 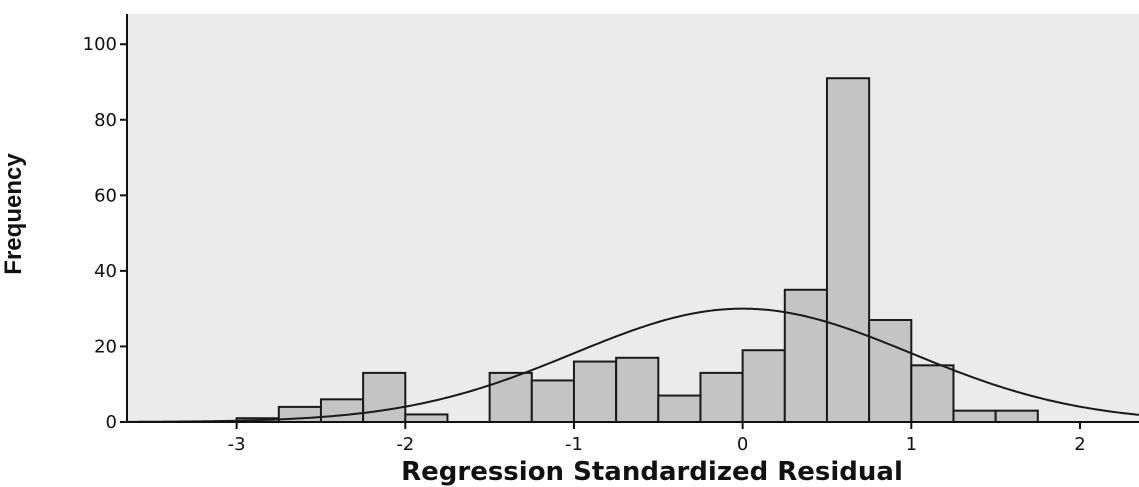 I want to click on y-tick-label-0: 0, so click(x=111, y=422).